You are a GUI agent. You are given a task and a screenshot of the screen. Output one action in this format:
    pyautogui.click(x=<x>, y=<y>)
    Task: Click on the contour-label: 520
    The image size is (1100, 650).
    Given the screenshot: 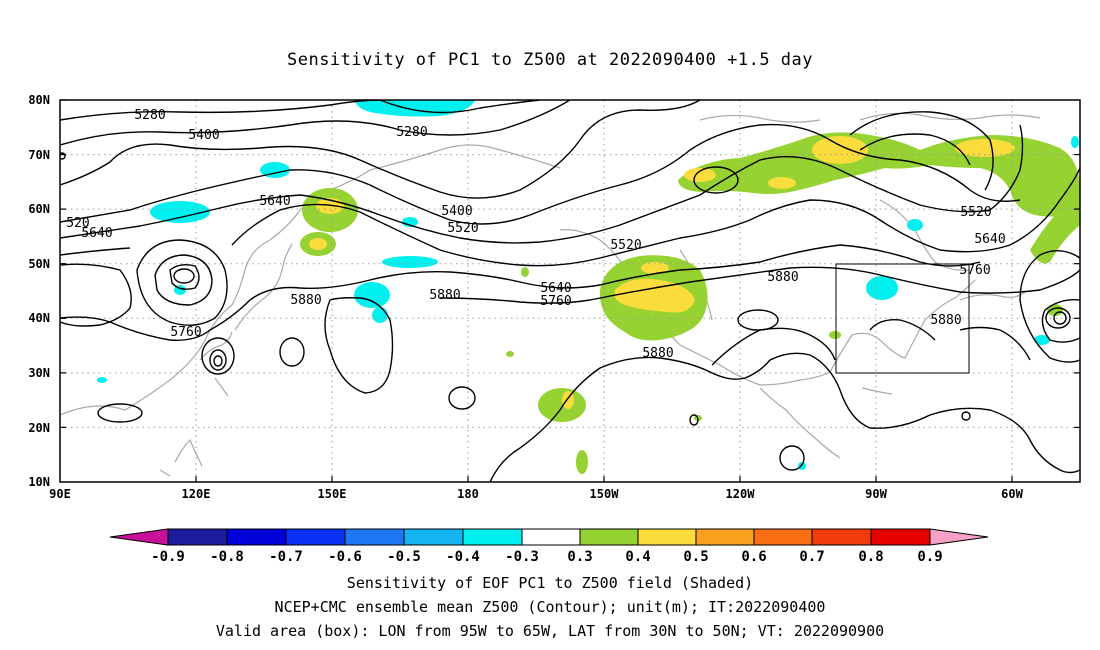 What is the action you would take?
    pyautogui.click(x=77, y=223)
    